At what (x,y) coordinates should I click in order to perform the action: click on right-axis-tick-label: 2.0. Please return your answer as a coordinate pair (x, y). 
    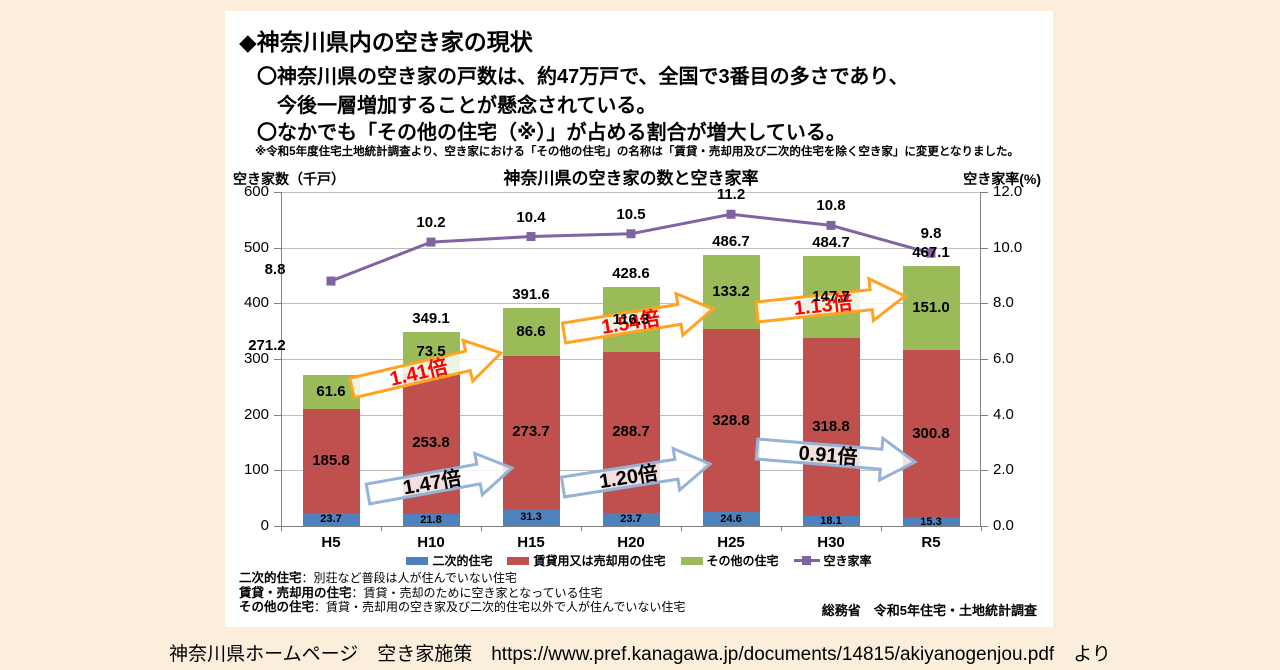
    Looking at the image, I should click on (1003, 469).